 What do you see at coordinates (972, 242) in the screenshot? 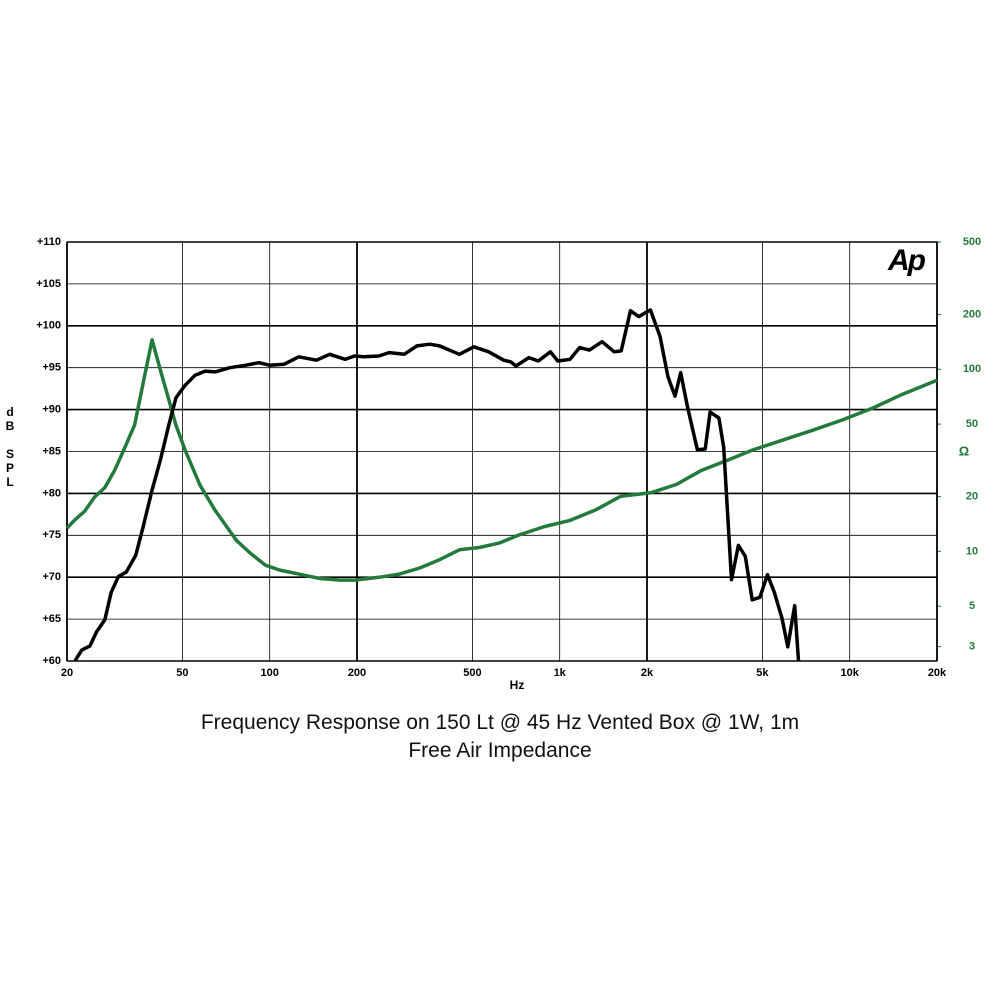
I see `y2-tick-label: 500` at bounding box center [972, 242].